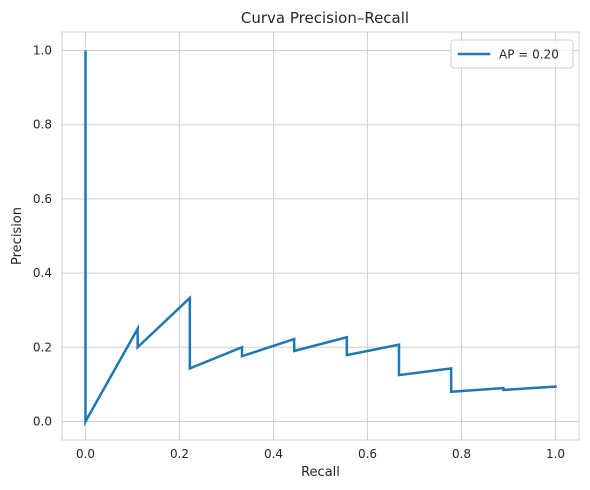  Describe the element at coordinates (179, 454) in the screenshot. I see `x-tick-label: 0.2` at that location.